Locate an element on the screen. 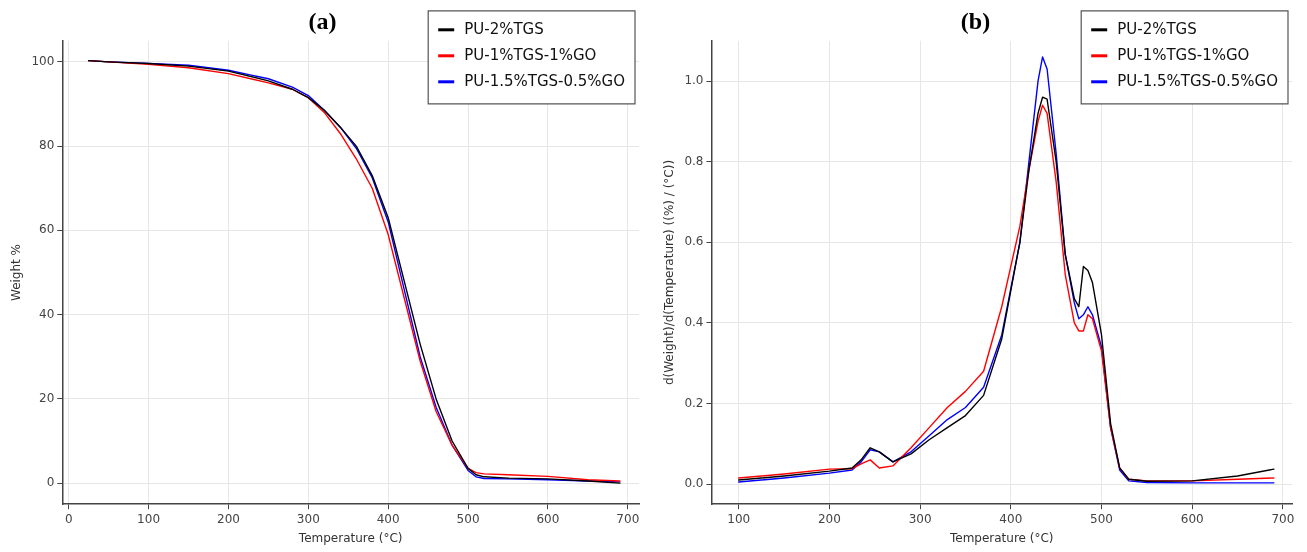 The height and width of the screenshot is (552, 1307). chart-title: (b) is located at coordinates (975, 20).